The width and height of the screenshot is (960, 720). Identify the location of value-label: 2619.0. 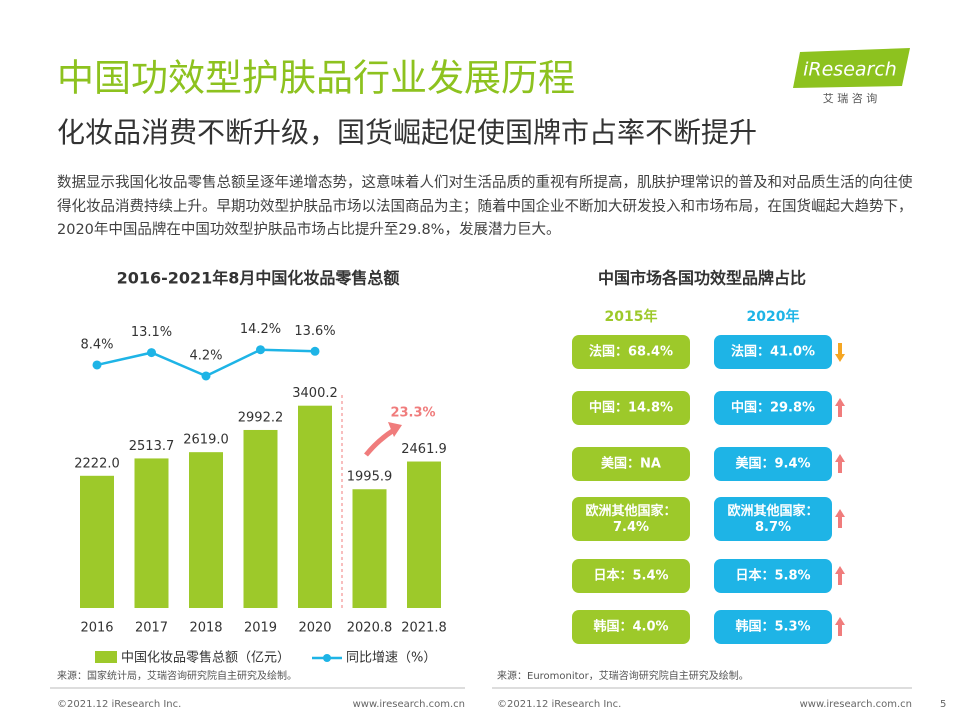
(206, 440).